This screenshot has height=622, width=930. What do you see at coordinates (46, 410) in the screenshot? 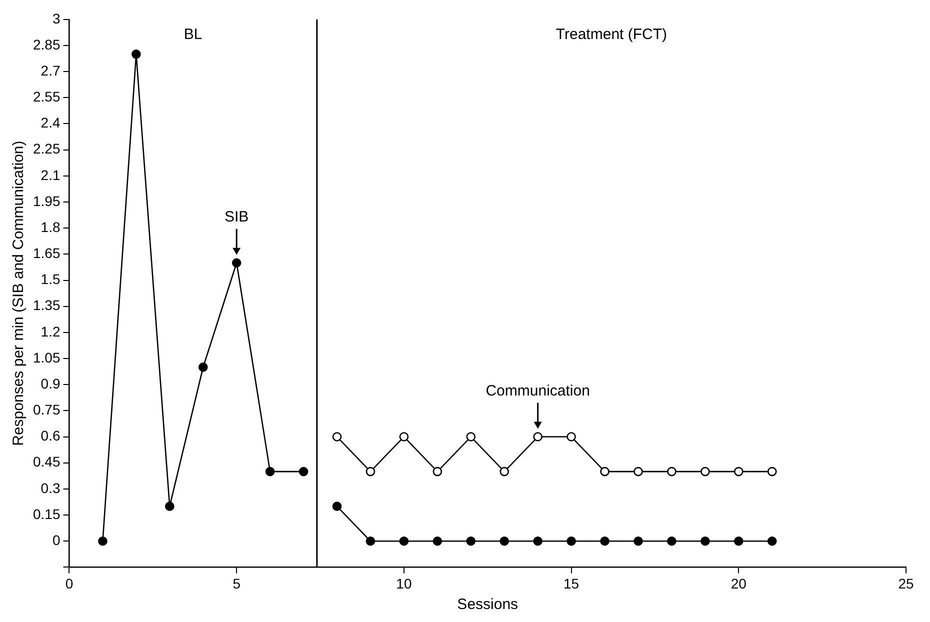
I see `y-tick-label: 0.75` at bounding box center [46, 410].